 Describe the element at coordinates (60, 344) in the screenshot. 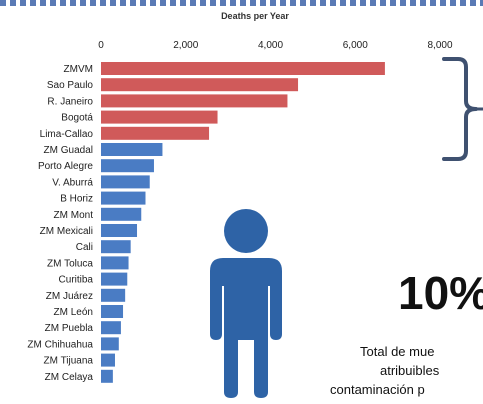

I see `category-label: ZM Chihuahua` at that location.